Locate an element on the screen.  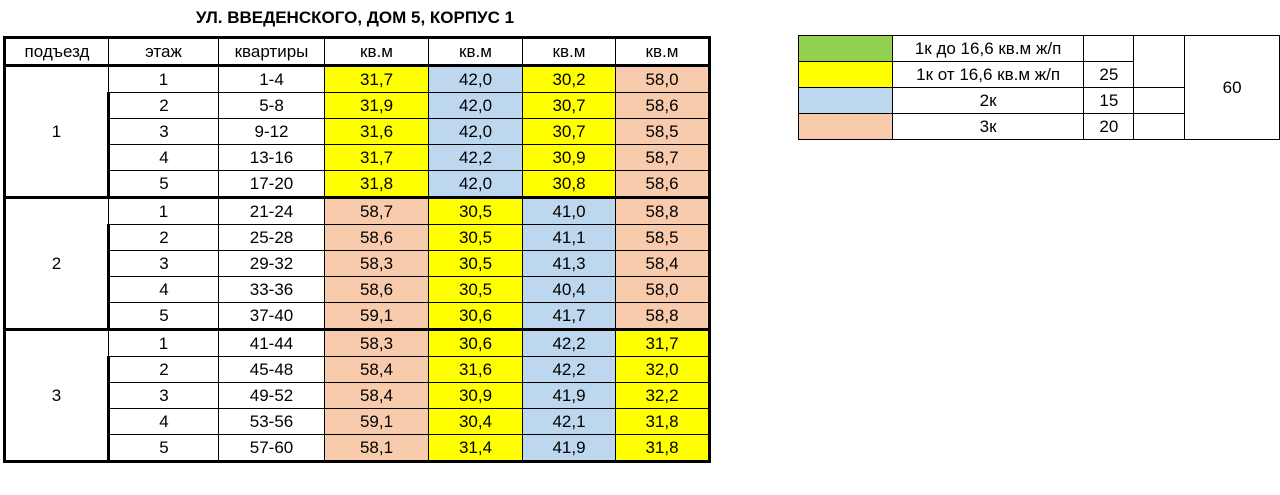
area-cell: 30,7 is located at coordinates (569, 131).